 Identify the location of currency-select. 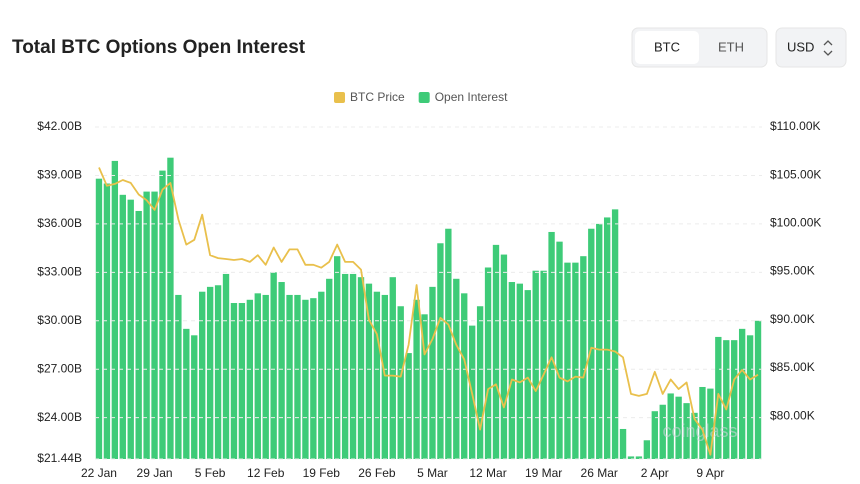
(811, 47).